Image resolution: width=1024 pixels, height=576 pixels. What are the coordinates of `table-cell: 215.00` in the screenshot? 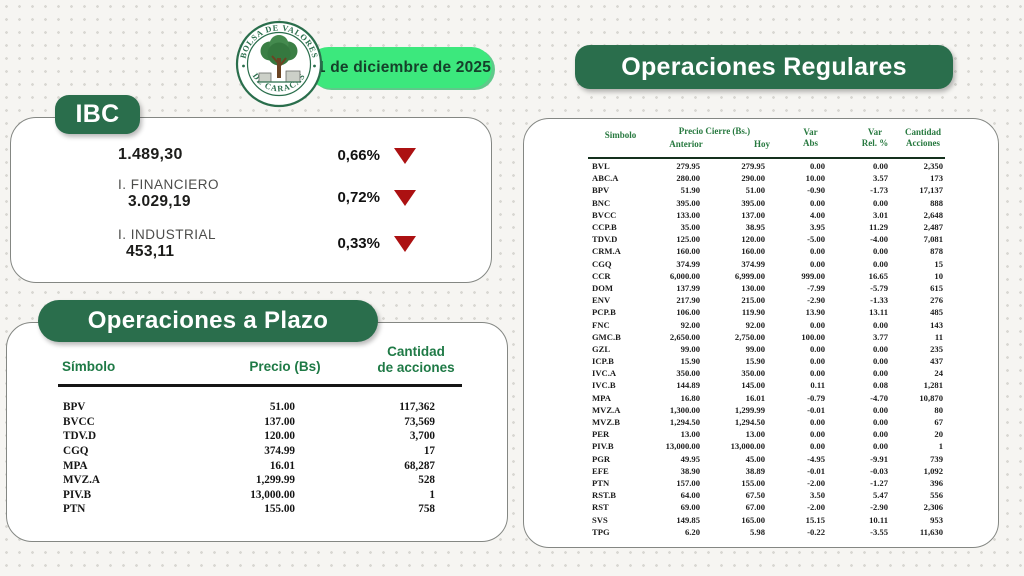 It's located at (753, 300).